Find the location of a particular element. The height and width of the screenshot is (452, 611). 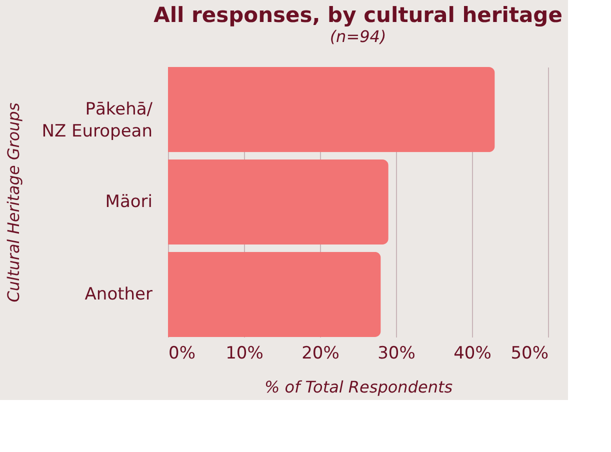

x-tick-label: 30% is located at coordinates (397, 354).